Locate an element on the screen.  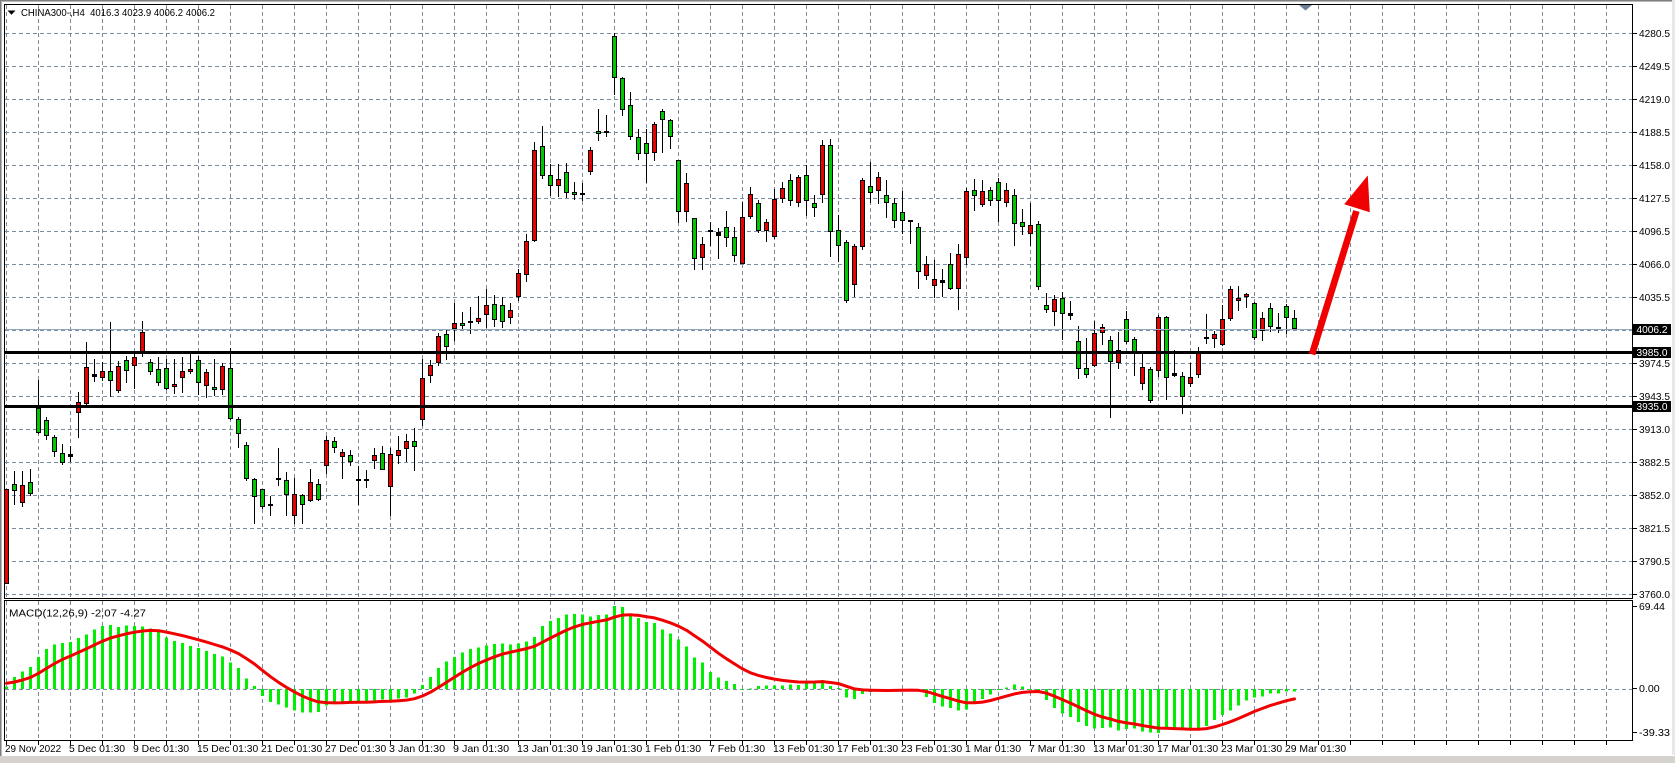
svg-text: 4127.5 is located at coordinates (1654, 199).